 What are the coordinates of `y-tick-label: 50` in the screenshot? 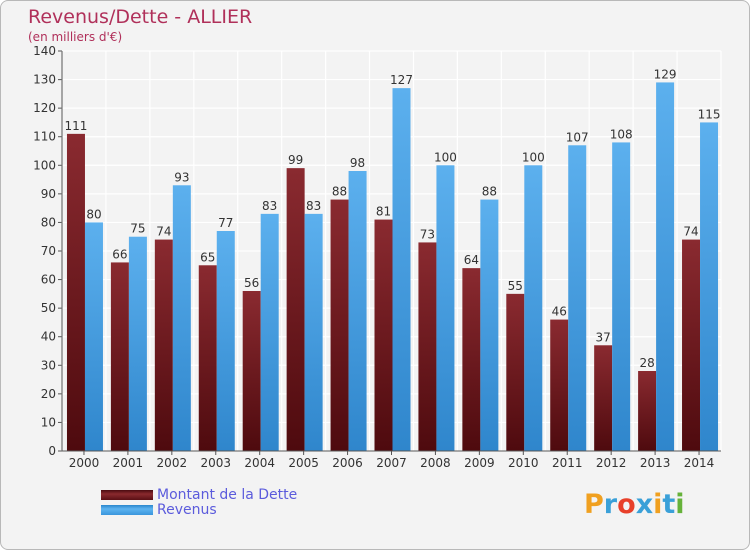 It's located at (48, 308).